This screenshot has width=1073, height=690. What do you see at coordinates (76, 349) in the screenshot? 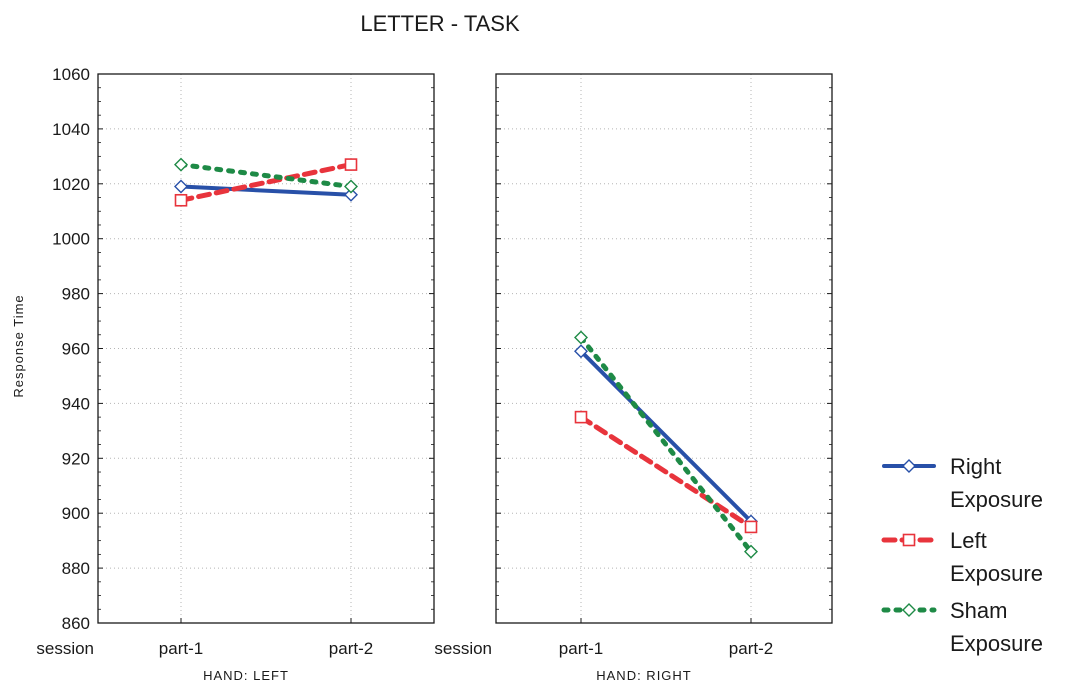
I see `y-tick-label-960: 960` at bounding box center [76, 349].